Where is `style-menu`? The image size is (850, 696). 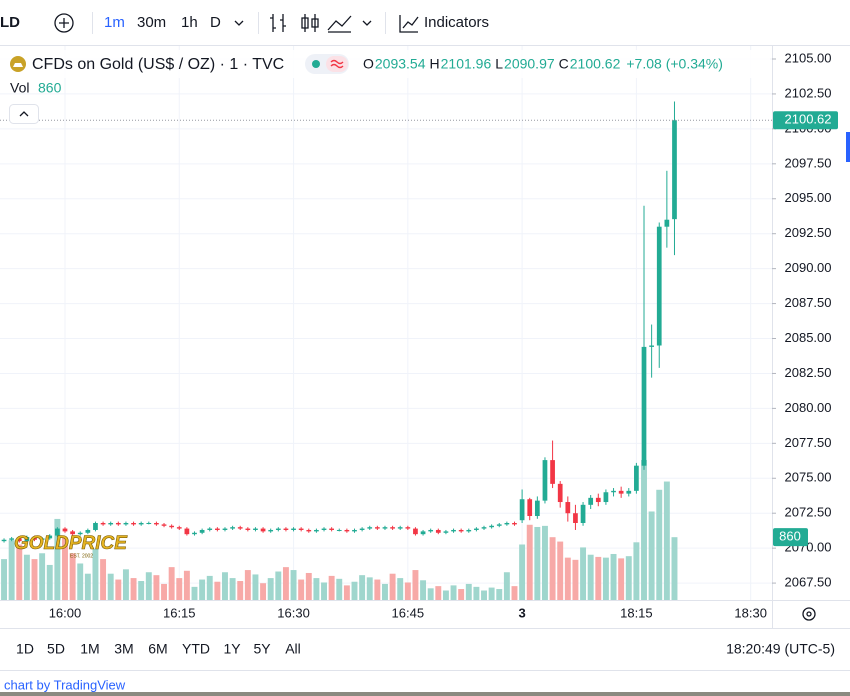
style-menu is located at coordinates (367, 23).